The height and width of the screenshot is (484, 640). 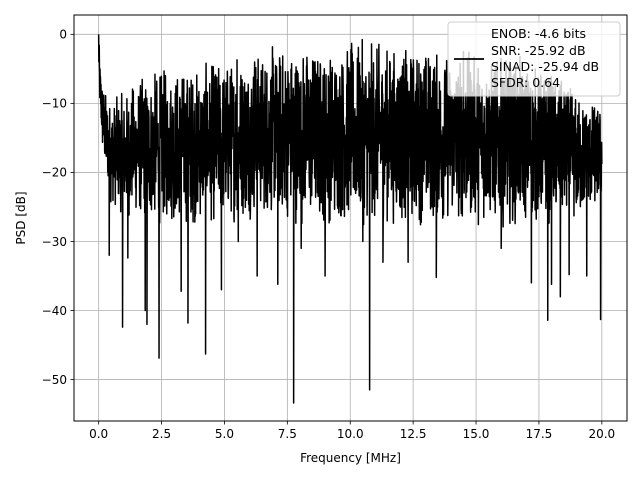 I want to click on legend-entry-sfdr: SFDR: 0.64, so click(x=525, y=82).